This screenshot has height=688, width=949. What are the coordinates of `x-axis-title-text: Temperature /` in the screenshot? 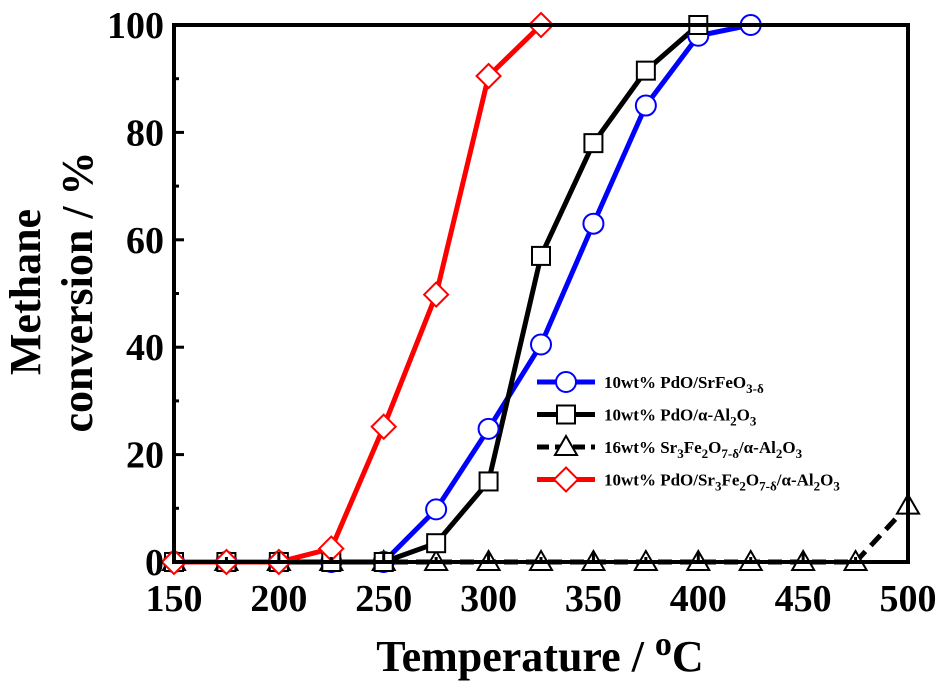 It's located at (515, 656).